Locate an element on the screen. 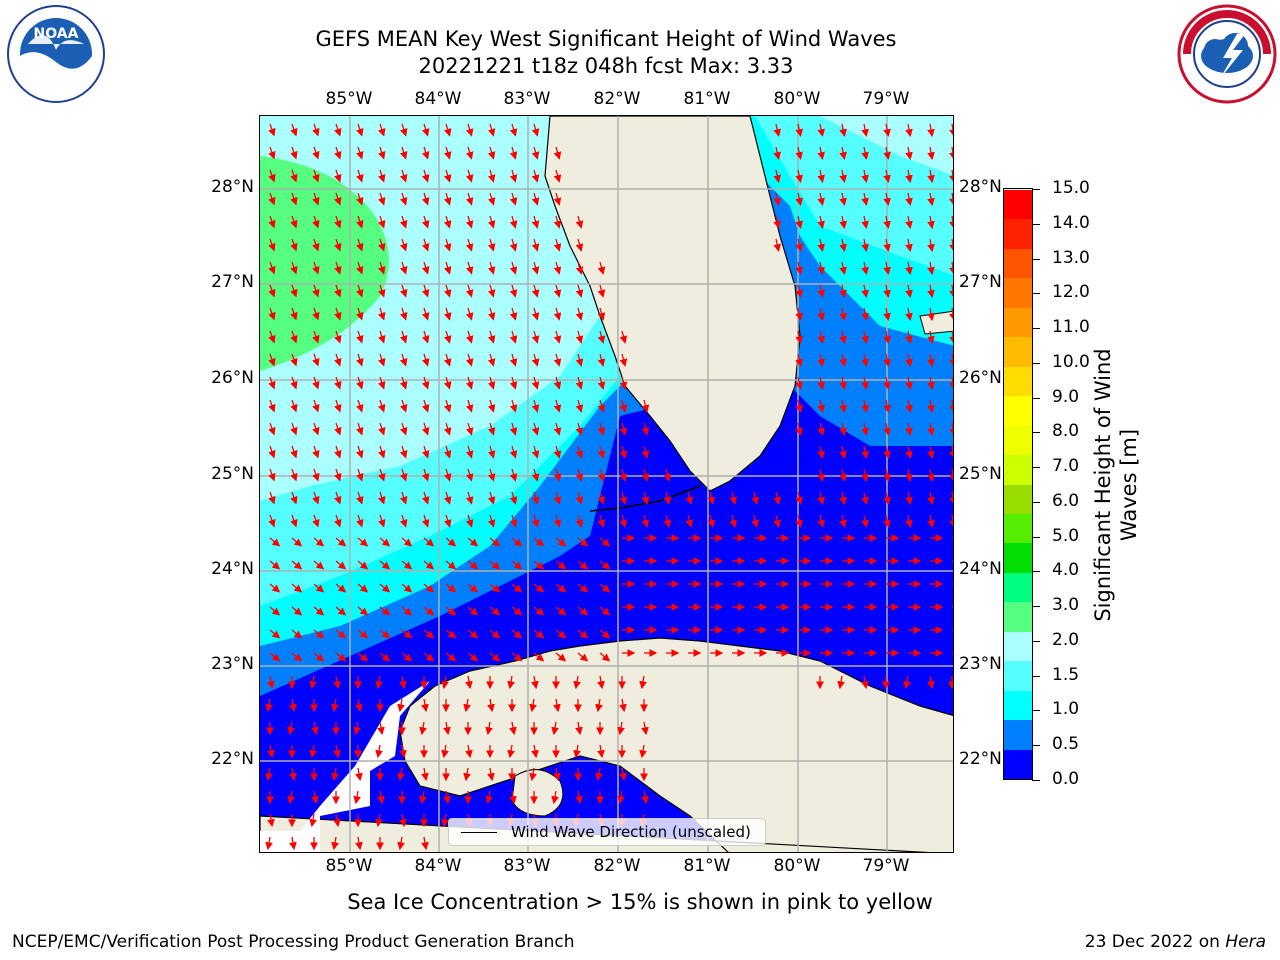  lat-label-left: 25°N is located at coordinates (232, 474).